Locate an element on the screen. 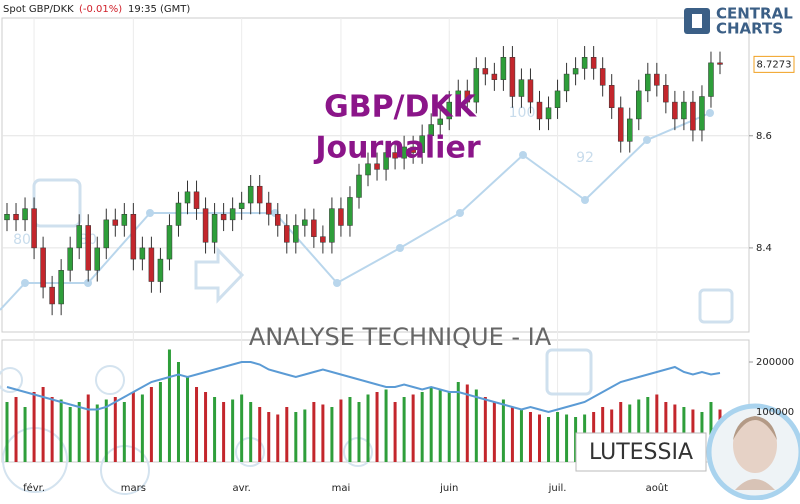  last-price: 8.7273 is located at coordinates (774, 64).